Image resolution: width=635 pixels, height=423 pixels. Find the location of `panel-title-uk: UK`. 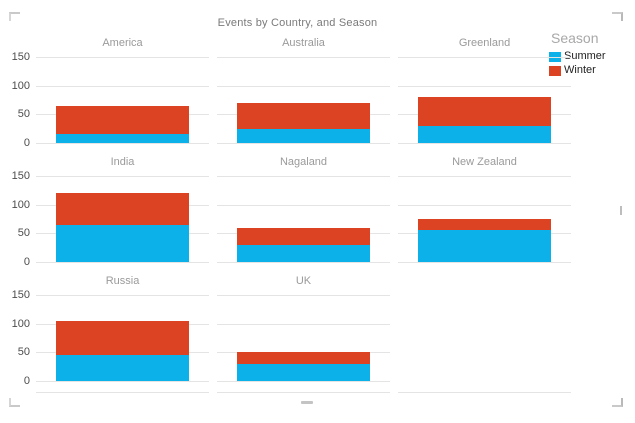

panel-title-uk: UK is located at coordinates (303, 281).